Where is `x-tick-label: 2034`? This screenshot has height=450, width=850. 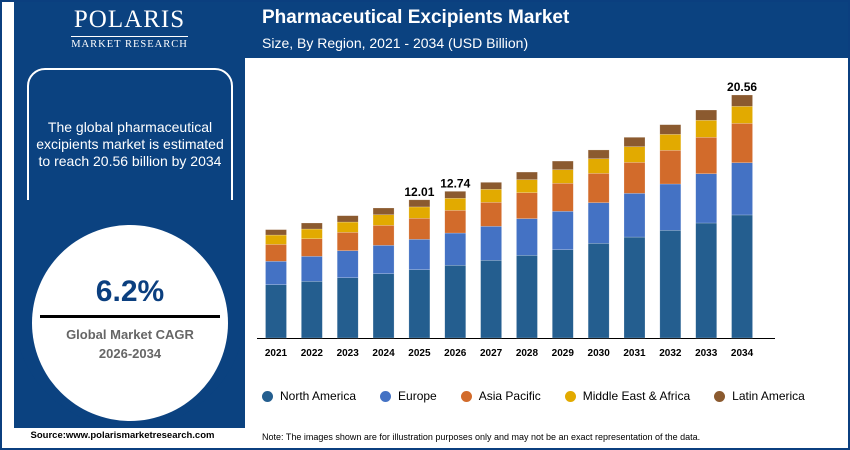 x-tick-label: 2034 is located at coordinates (742, 353).